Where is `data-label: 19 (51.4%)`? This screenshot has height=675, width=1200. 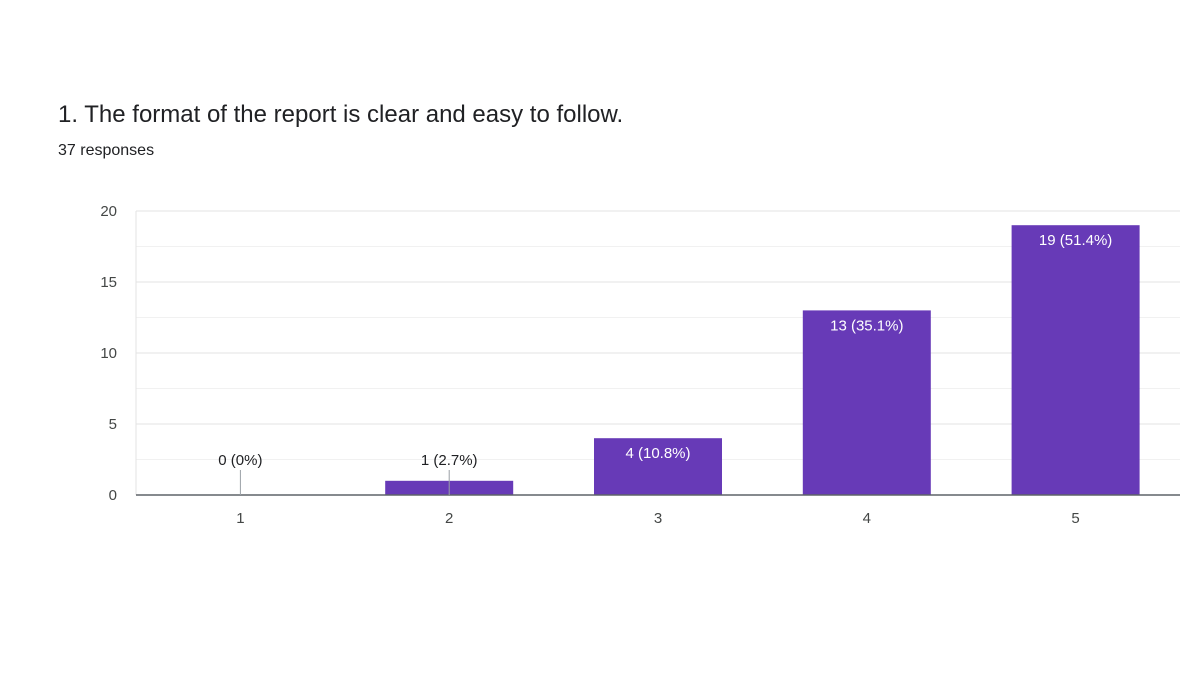 data-label: 19 (51.4%) is located at coordinates (1075, 240).